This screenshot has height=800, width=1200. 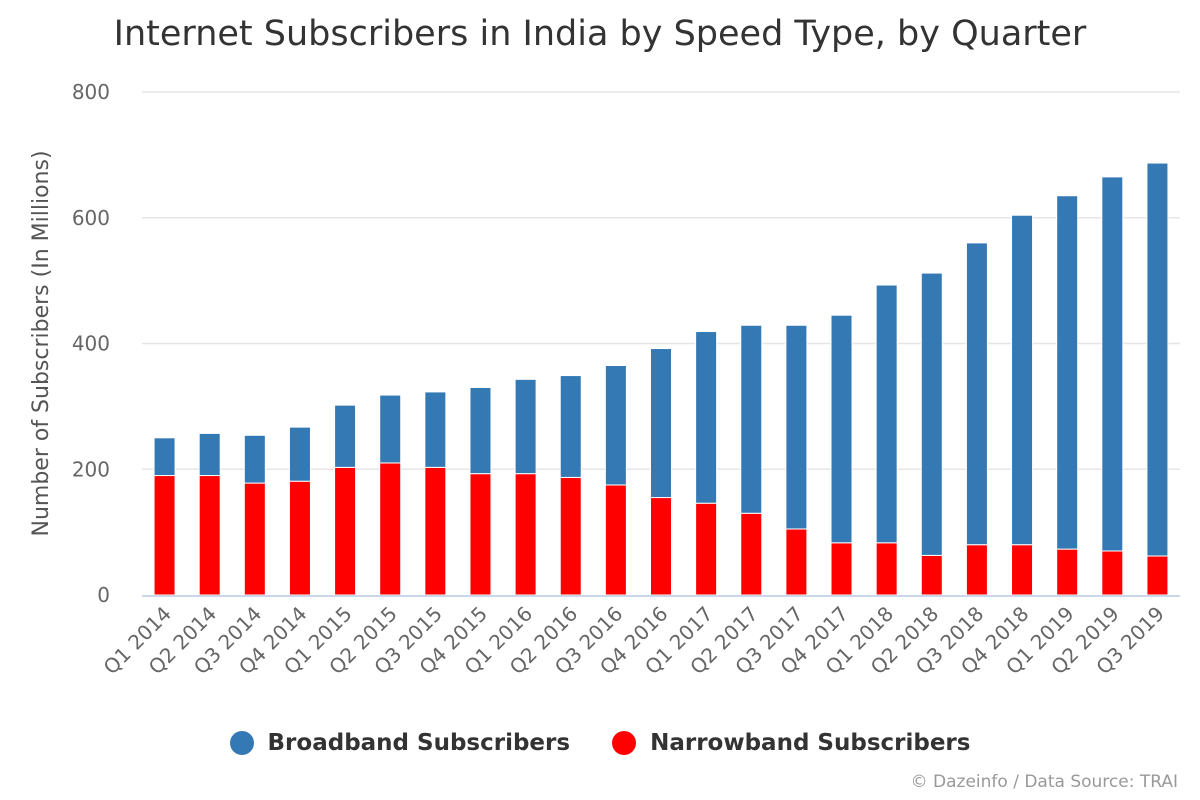 What do you see at coordinates (525, 534) in the screenshot?
I see `bar-narrowband-q1-2016` at bounding box center [525, 534].